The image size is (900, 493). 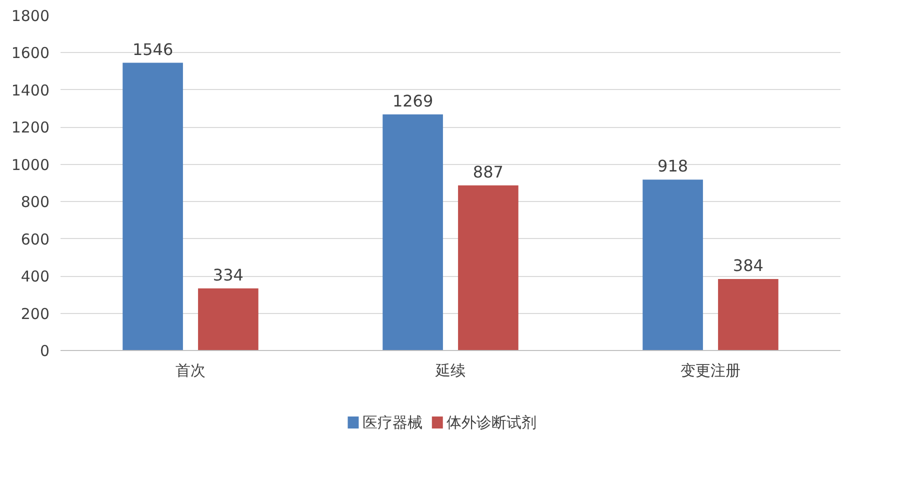 I want to click on legend-label: 医疗器械, so click(x=392, y=423).